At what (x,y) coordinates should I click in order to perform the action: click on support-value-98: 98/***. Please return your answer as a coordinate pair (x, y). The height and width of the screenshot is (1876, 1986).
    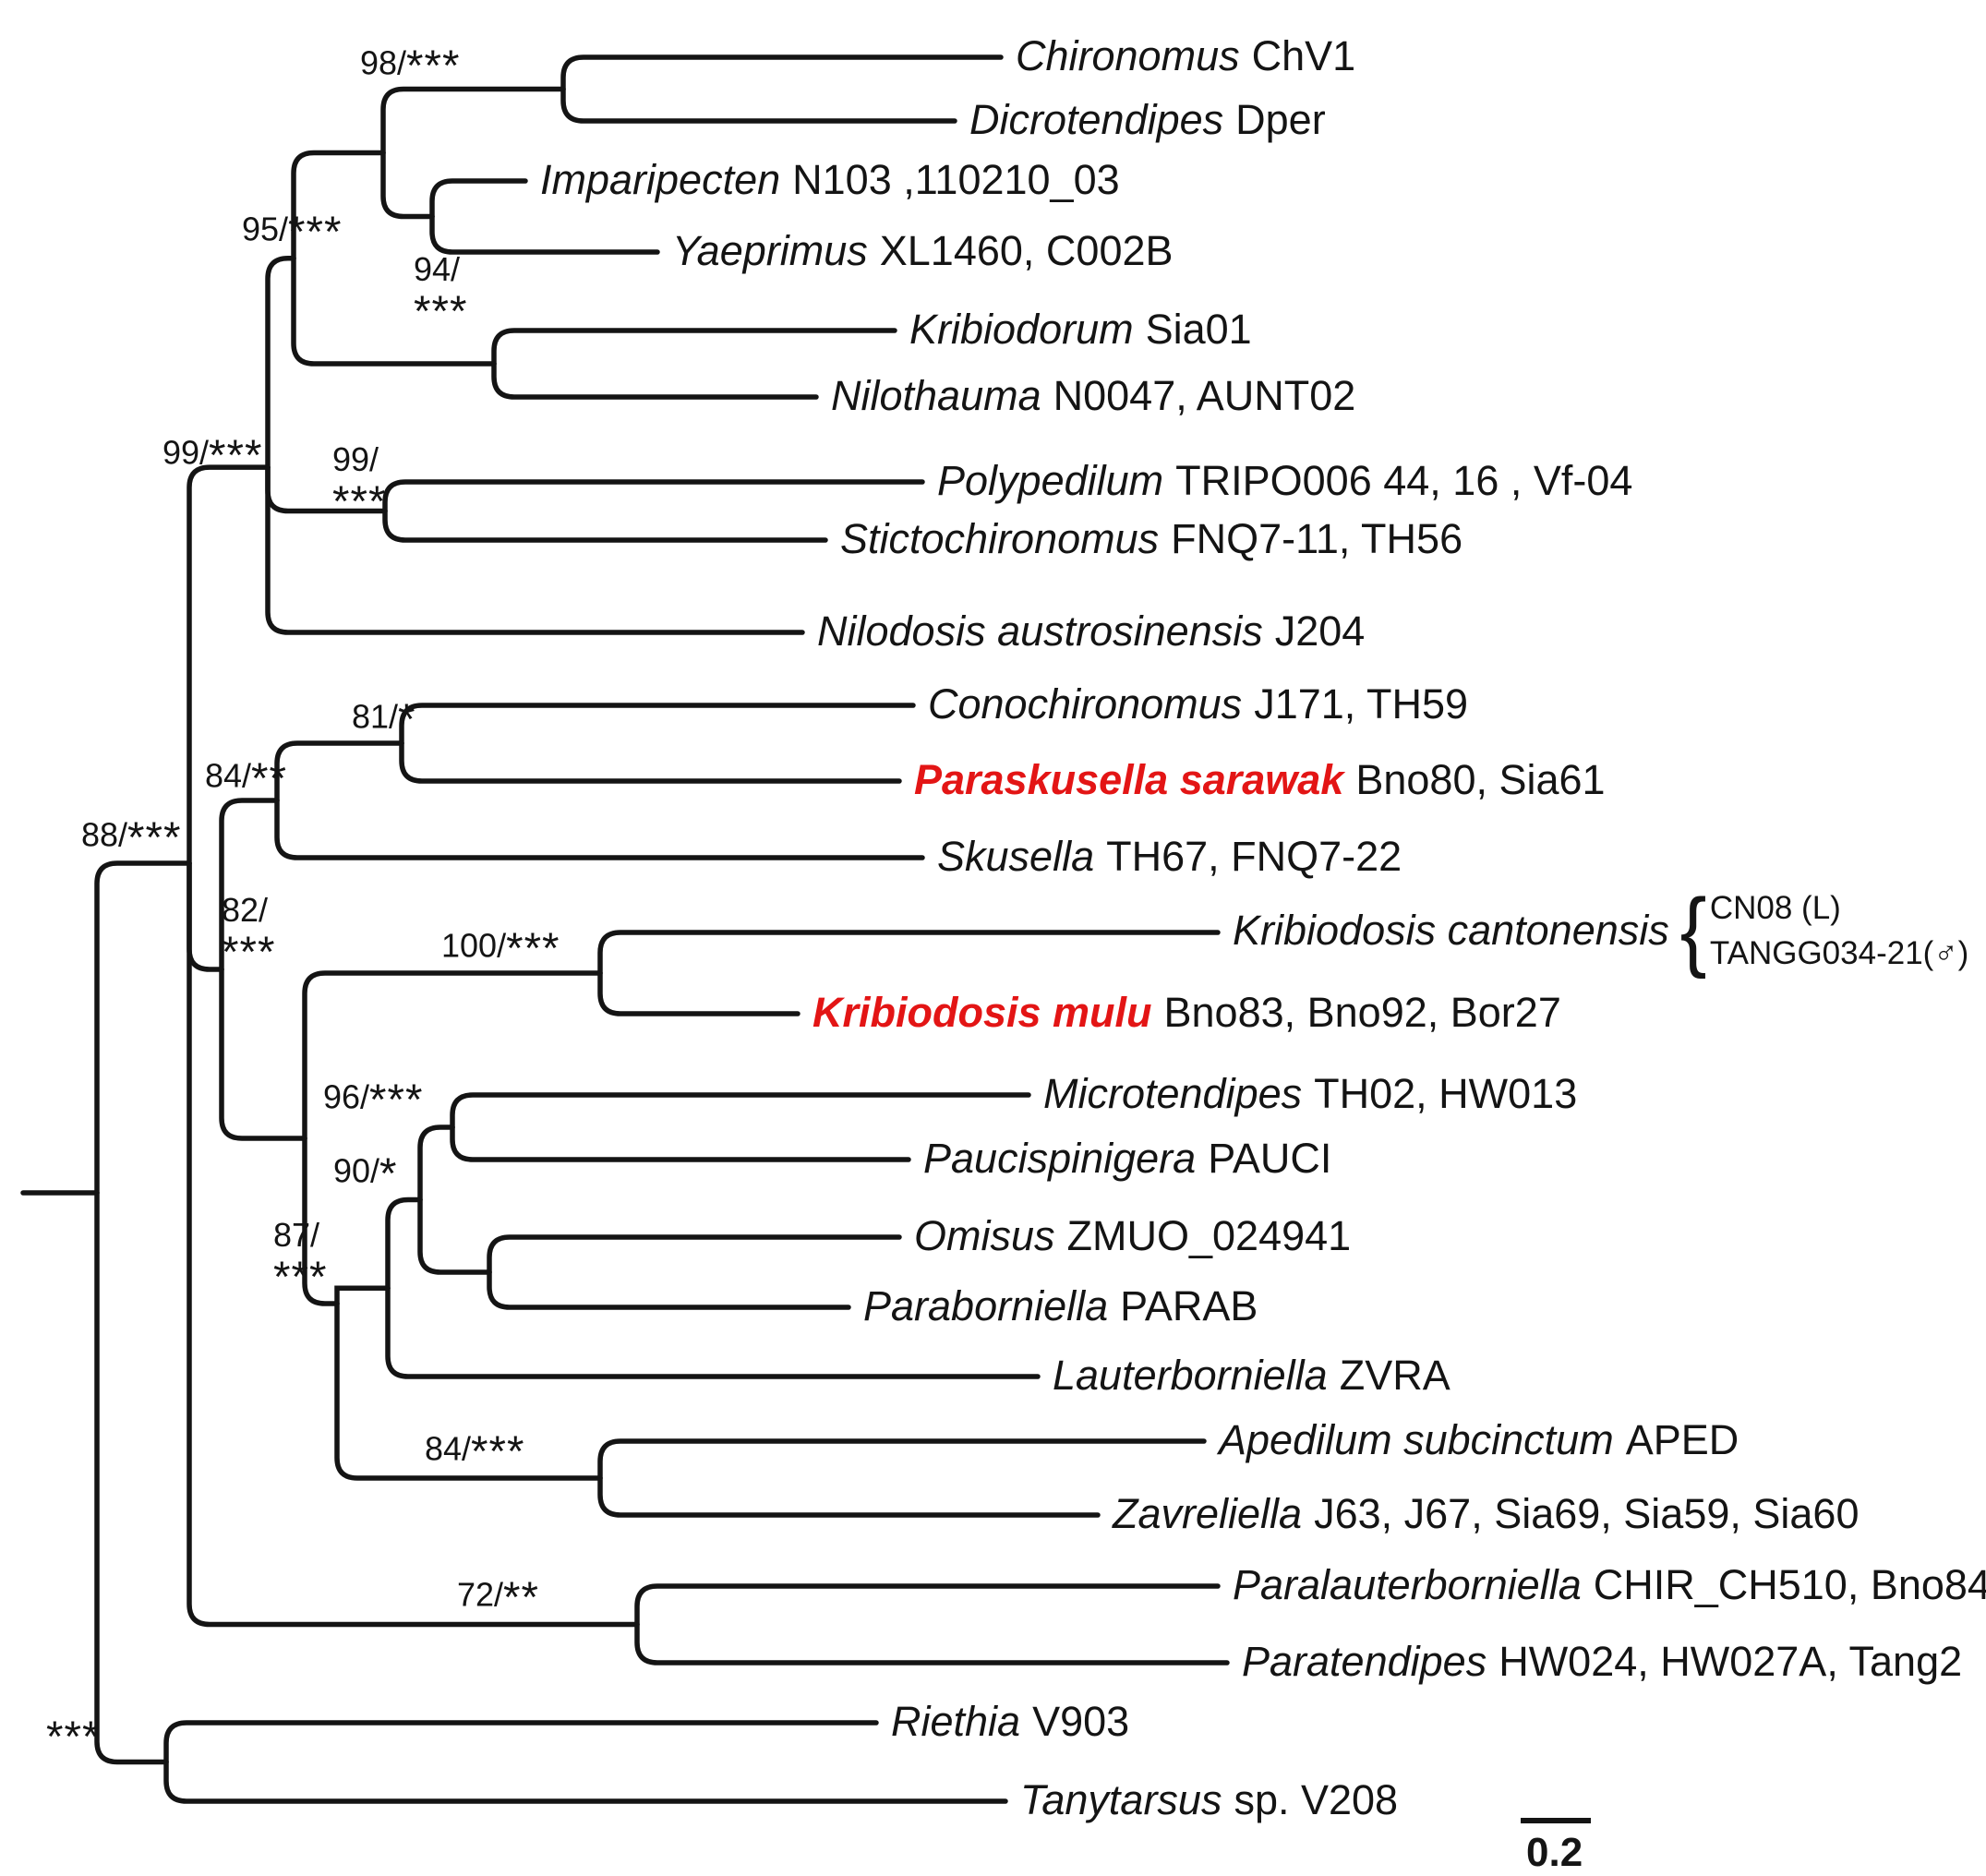
    Looking at the image, I should click on (410, 66).